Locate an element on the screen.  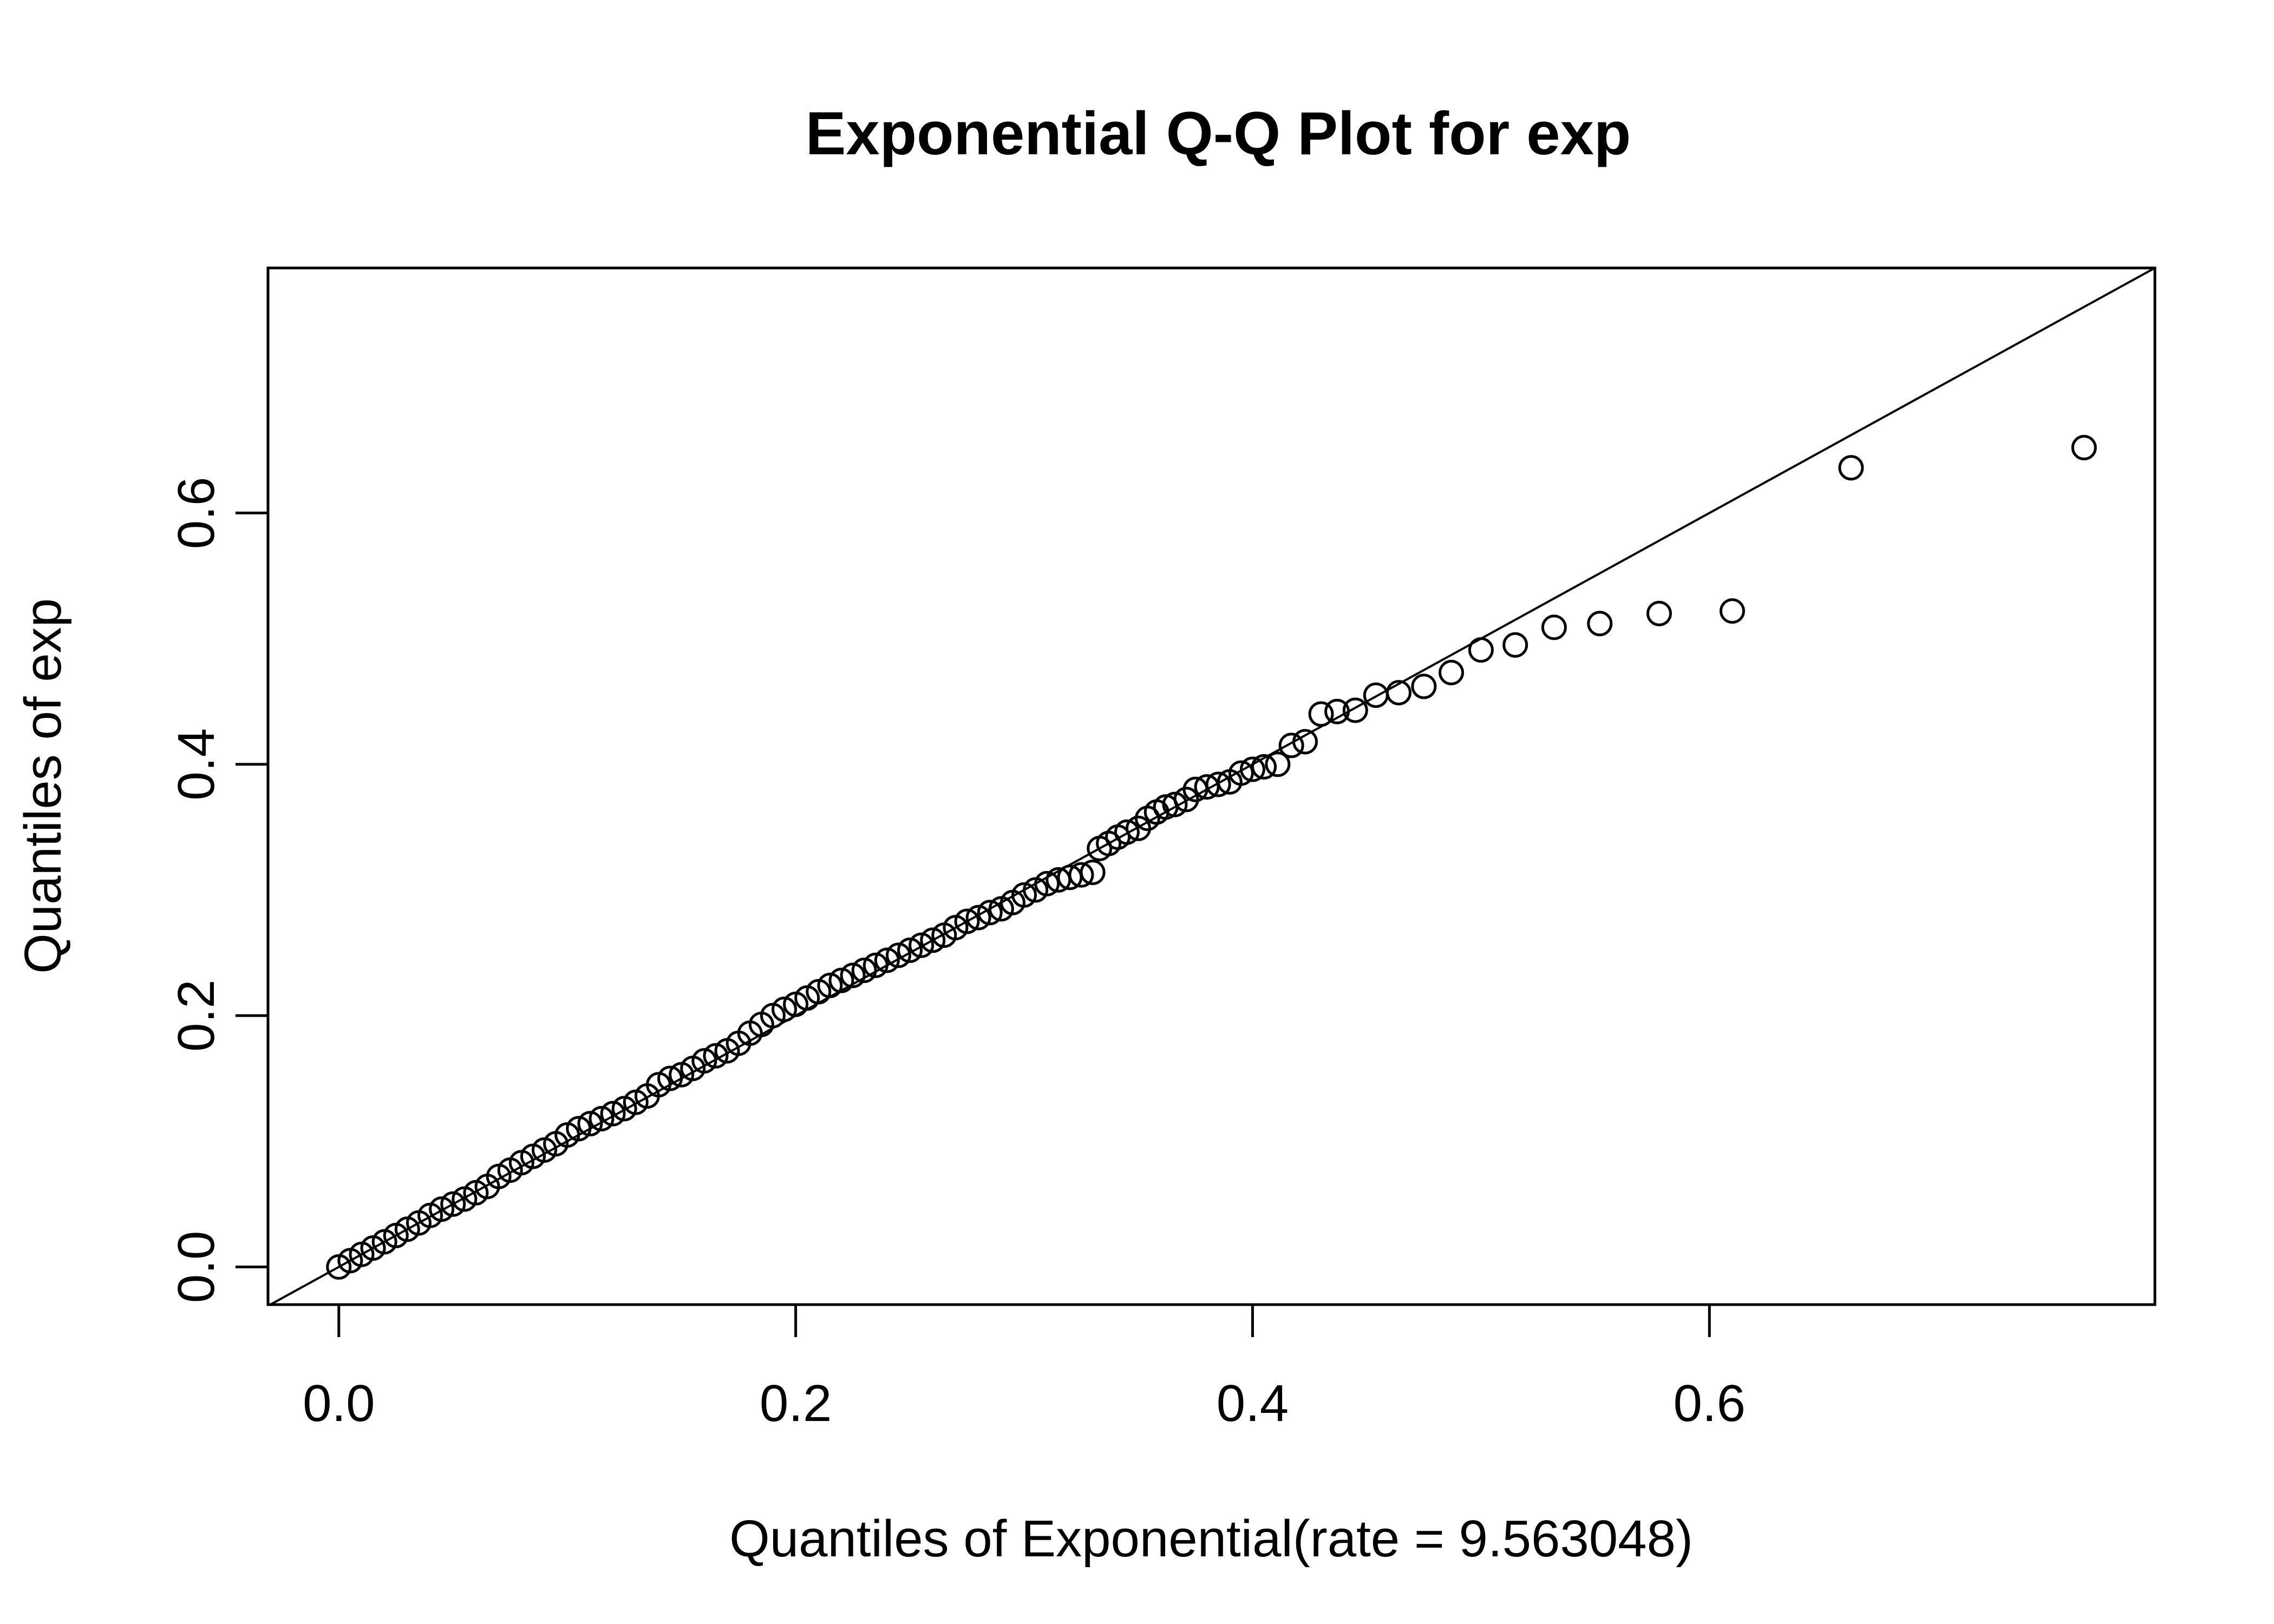
x-tick-label: 0.0 is located at coordinates (339, 1403).